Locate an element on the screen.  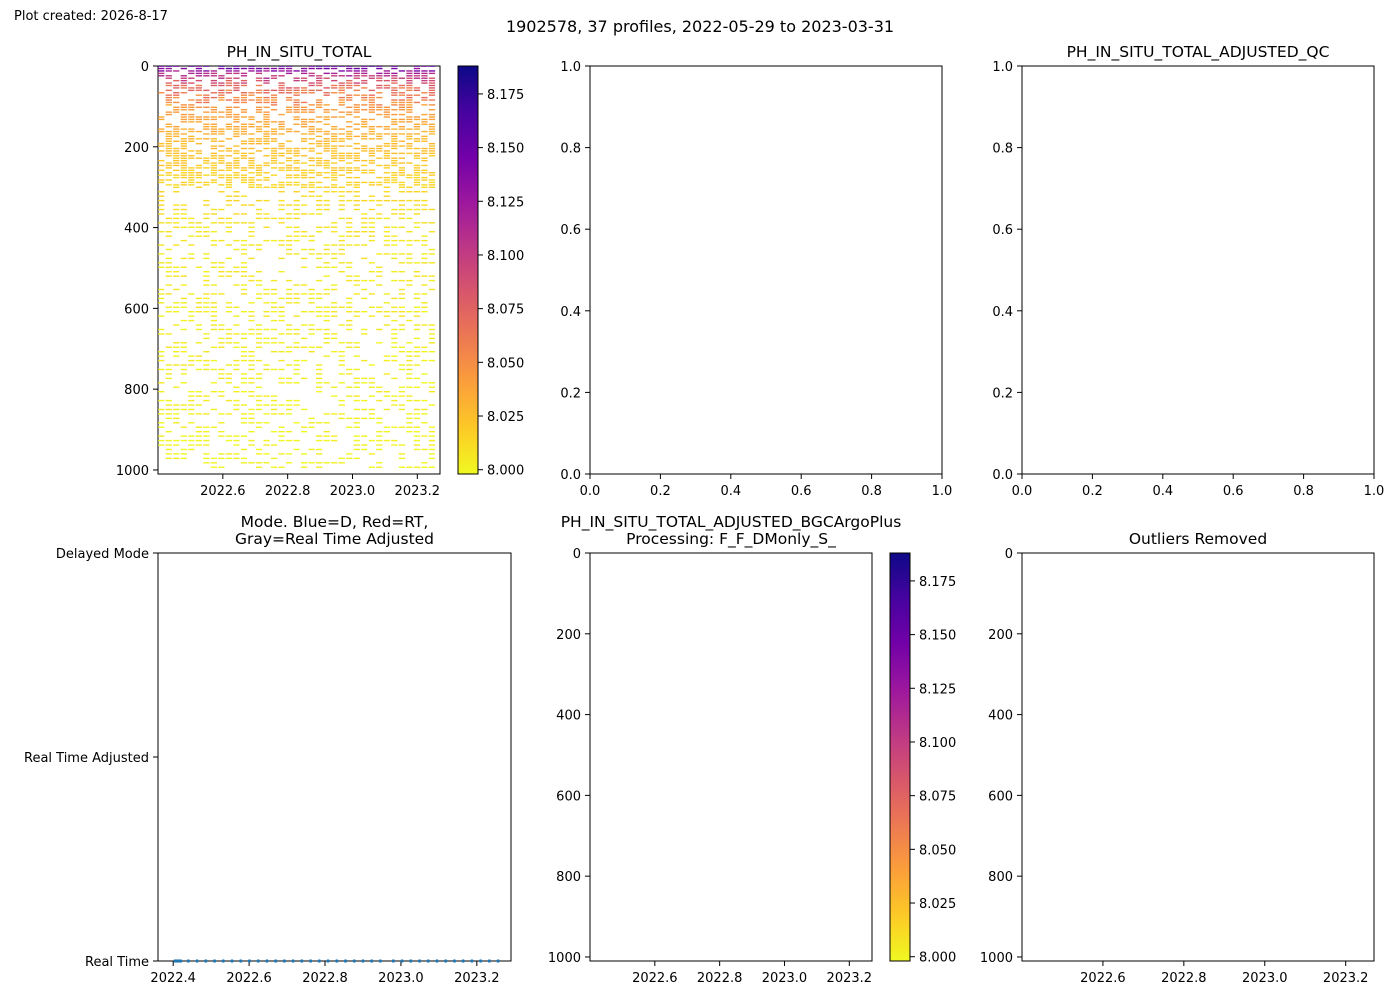
mode-data-point is located at coordinates (481, 961).